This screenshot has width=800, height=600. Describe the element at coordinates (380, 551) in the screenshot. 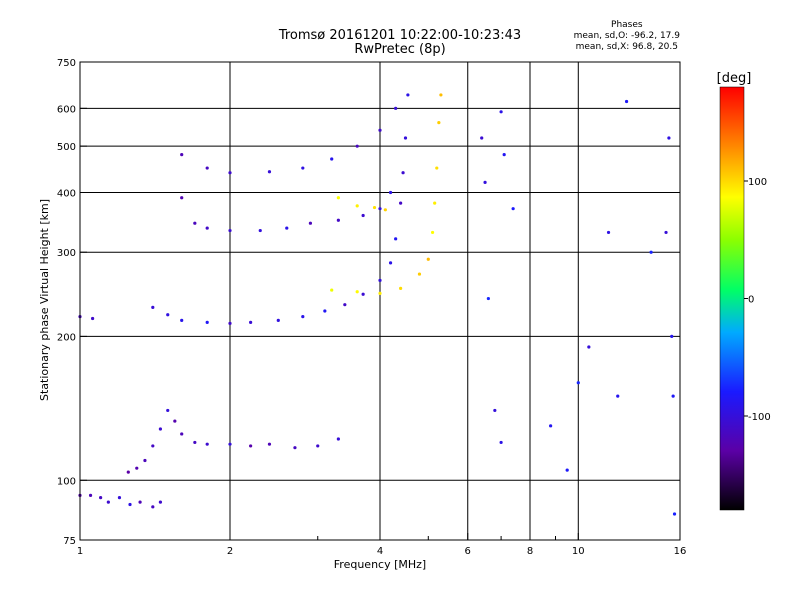

I see `x-tick-label: 4` at that location.